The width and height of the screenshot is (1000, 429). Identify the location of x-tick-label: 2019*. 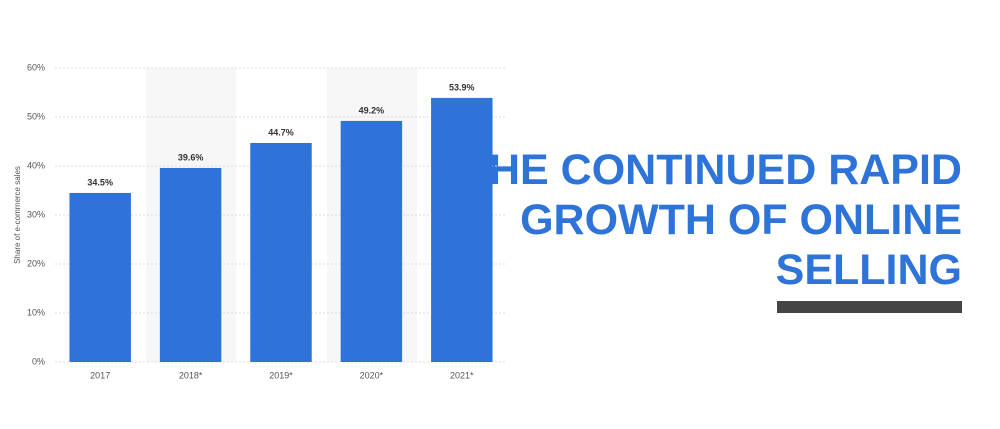
(281, 375).